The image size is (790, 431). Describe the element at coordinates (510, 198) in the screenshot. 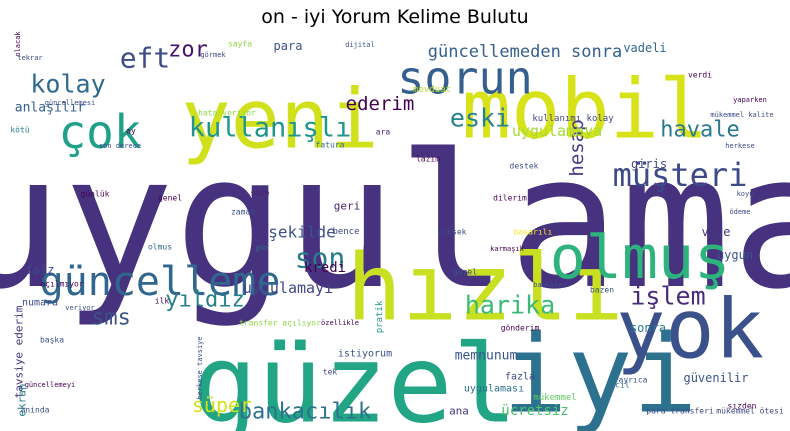

I see `word-93: dilerim` at that location.